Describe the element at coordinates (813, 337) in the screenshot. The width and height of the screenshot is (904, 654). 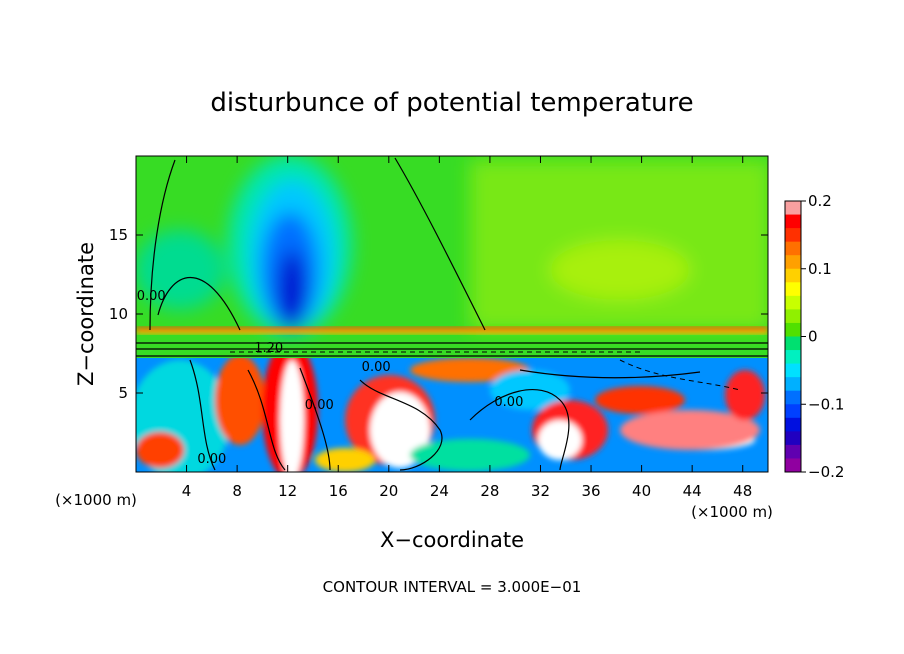
I see `colorbar-tick-label: 0` at that location.